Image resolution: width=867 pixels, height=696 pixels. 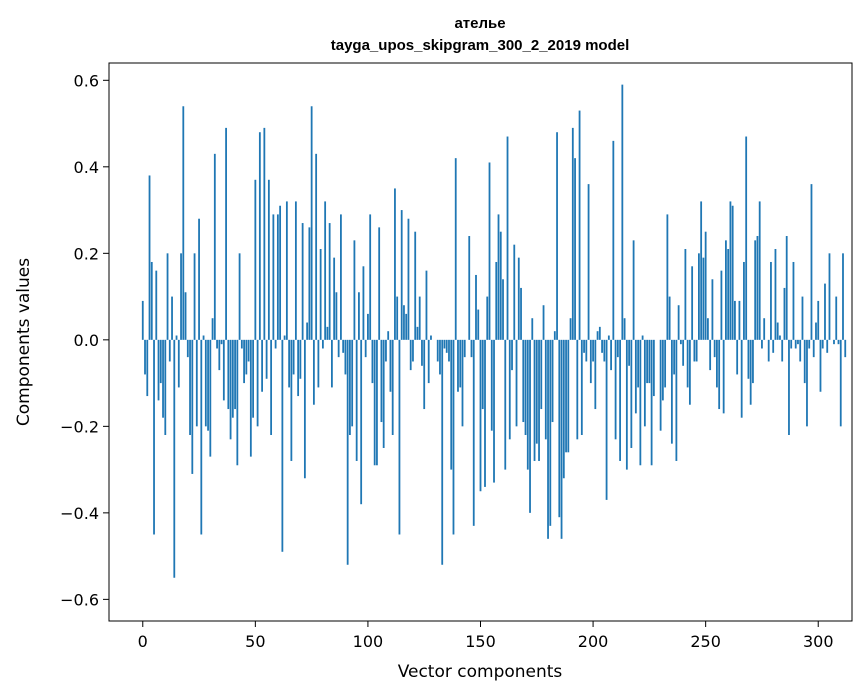 I want to click on chart-title: ателье, so click(x=479, y=23).